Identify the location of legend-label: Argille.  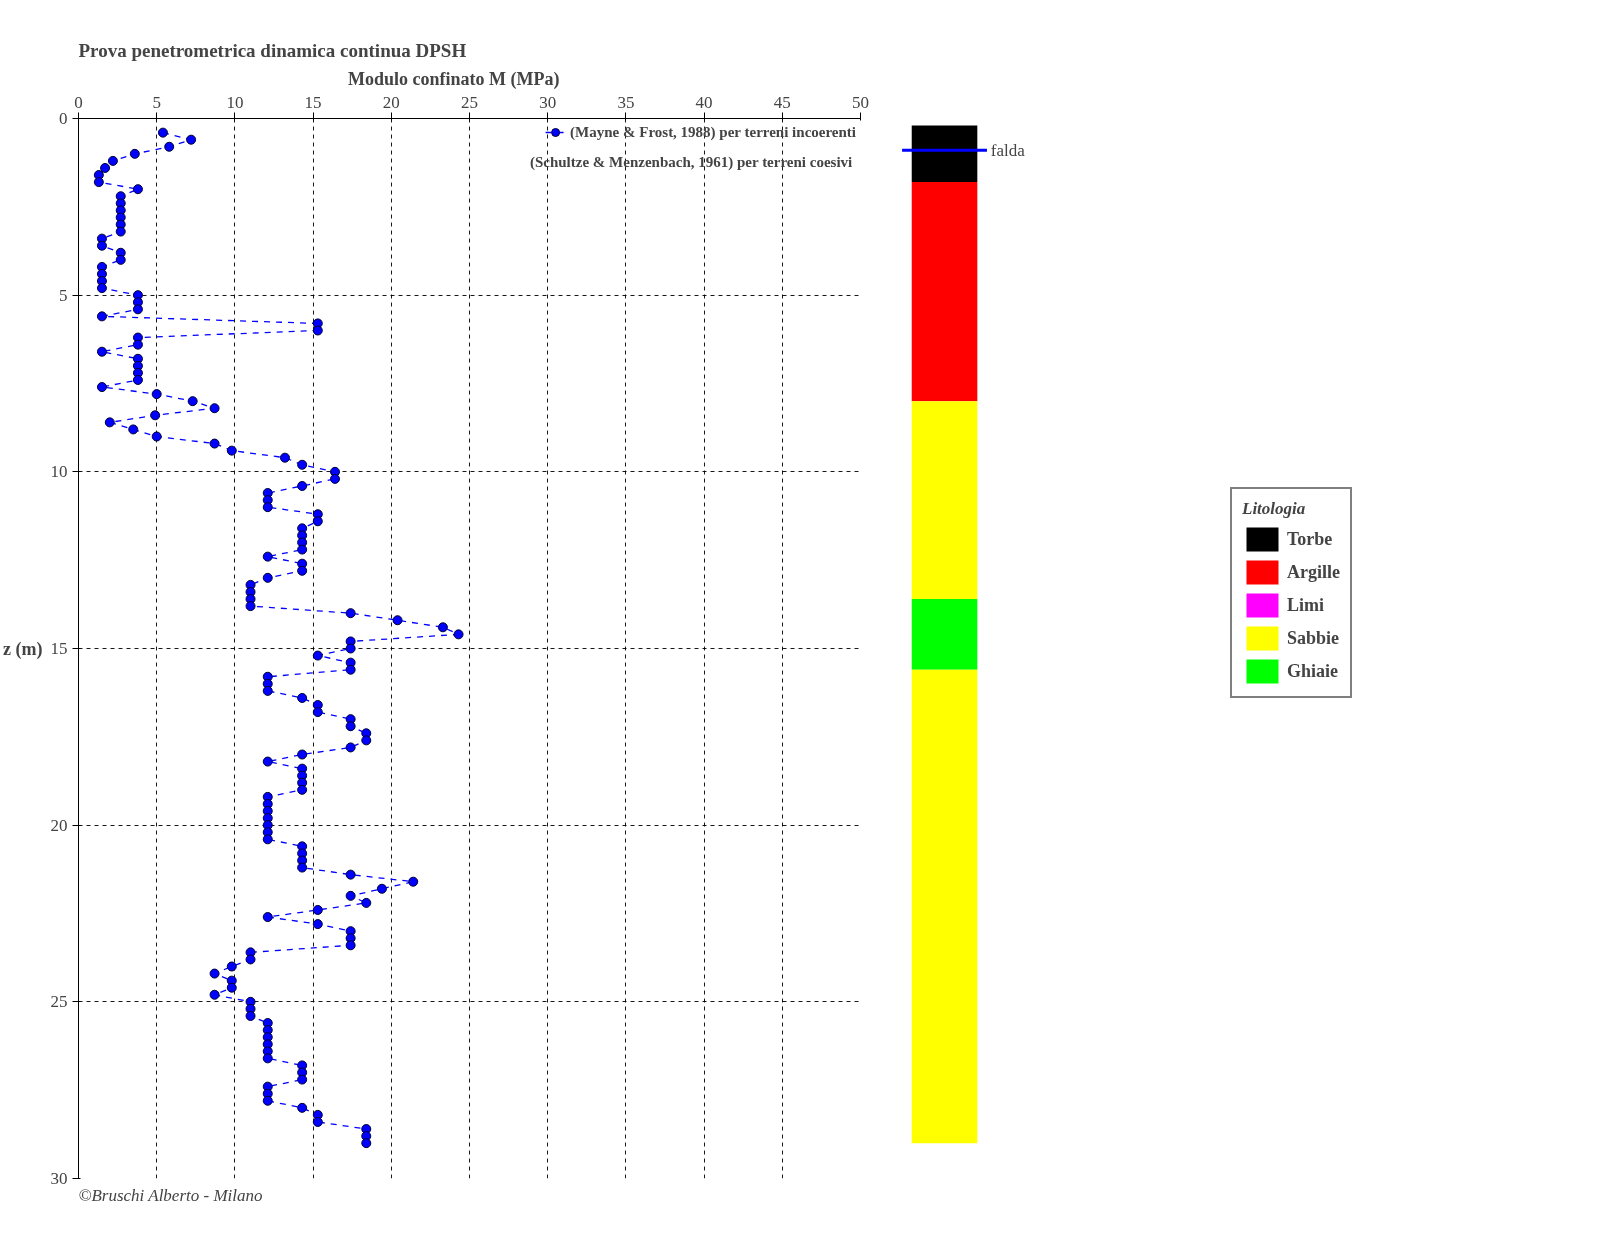
(1313, 572).